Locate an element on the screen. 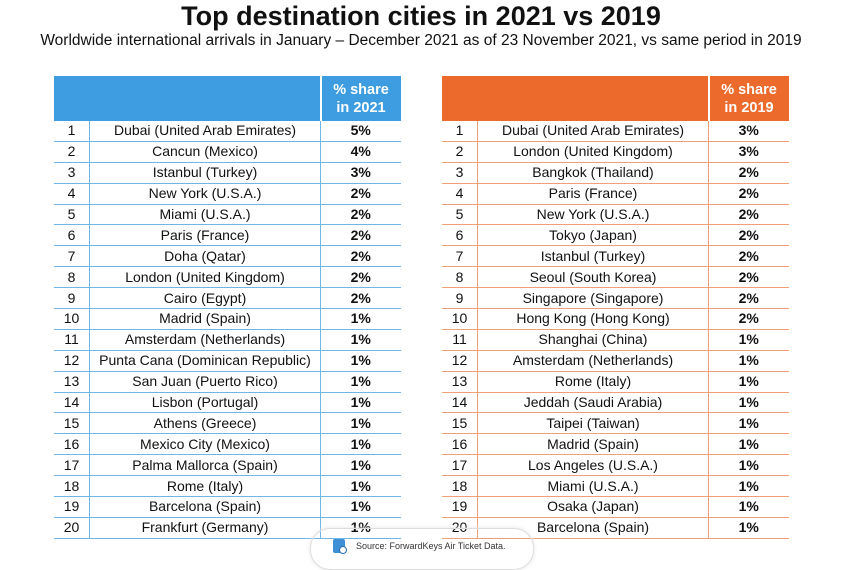 This screenshot has width=842, height=570. cell-rank: 4 is located at coordinates (460, 194).